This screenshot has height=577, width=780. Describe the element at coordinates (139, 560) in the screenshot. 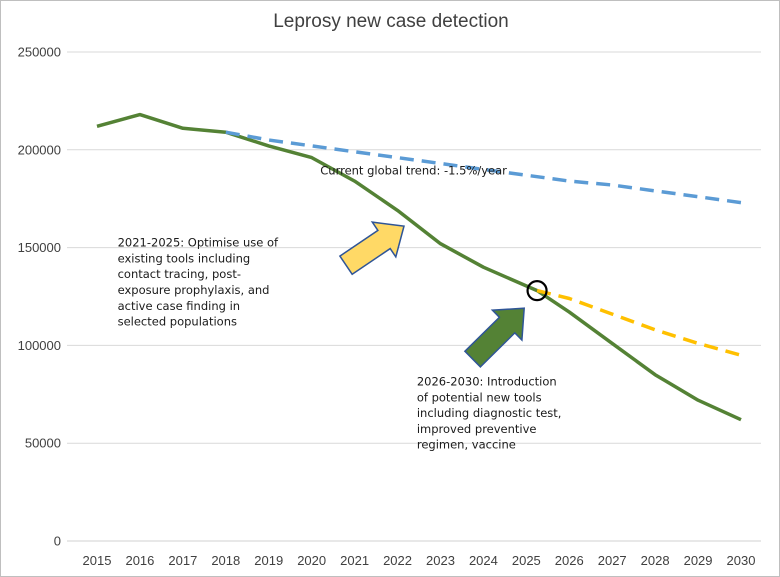

I see `x-tick-label: 2016` at that location.